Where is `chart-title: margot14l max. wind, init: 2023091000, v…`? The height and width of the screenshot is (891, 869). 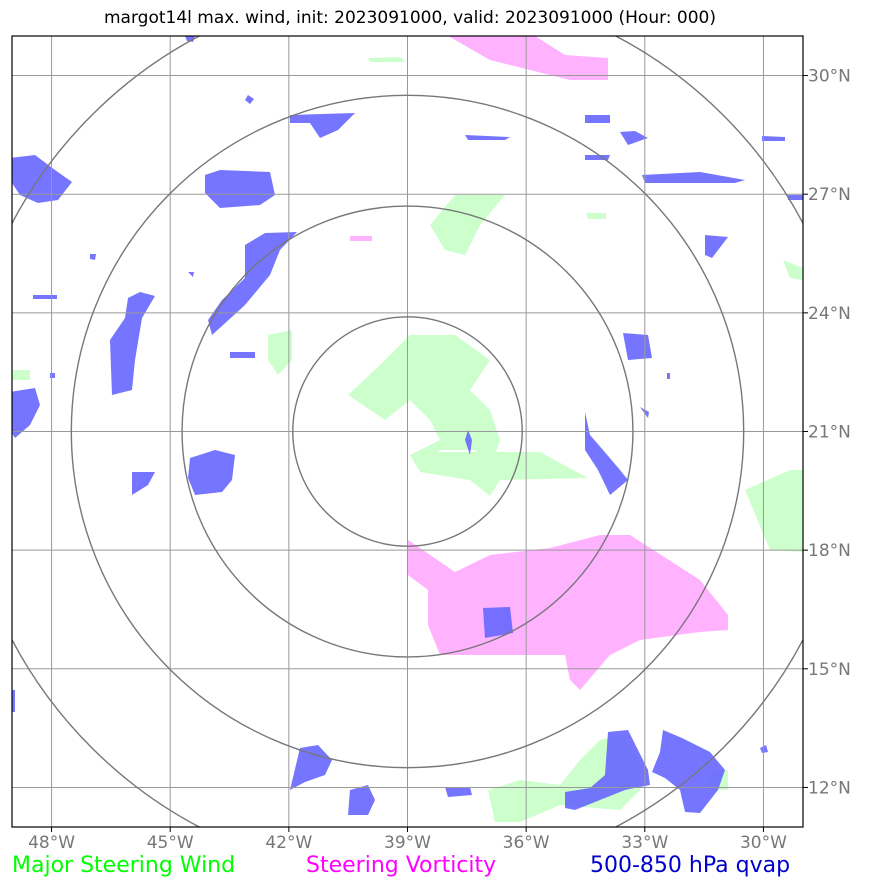
chart-title: margot14l max. wind, init: 2023091000, v… is located at coordinates (410, 18).